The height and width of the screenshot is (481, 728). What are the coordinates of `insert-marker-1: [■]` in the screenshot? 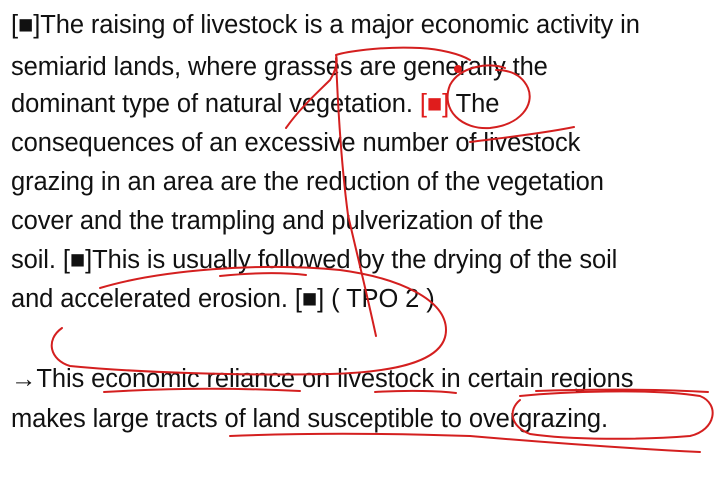 It's located at (26, 25).